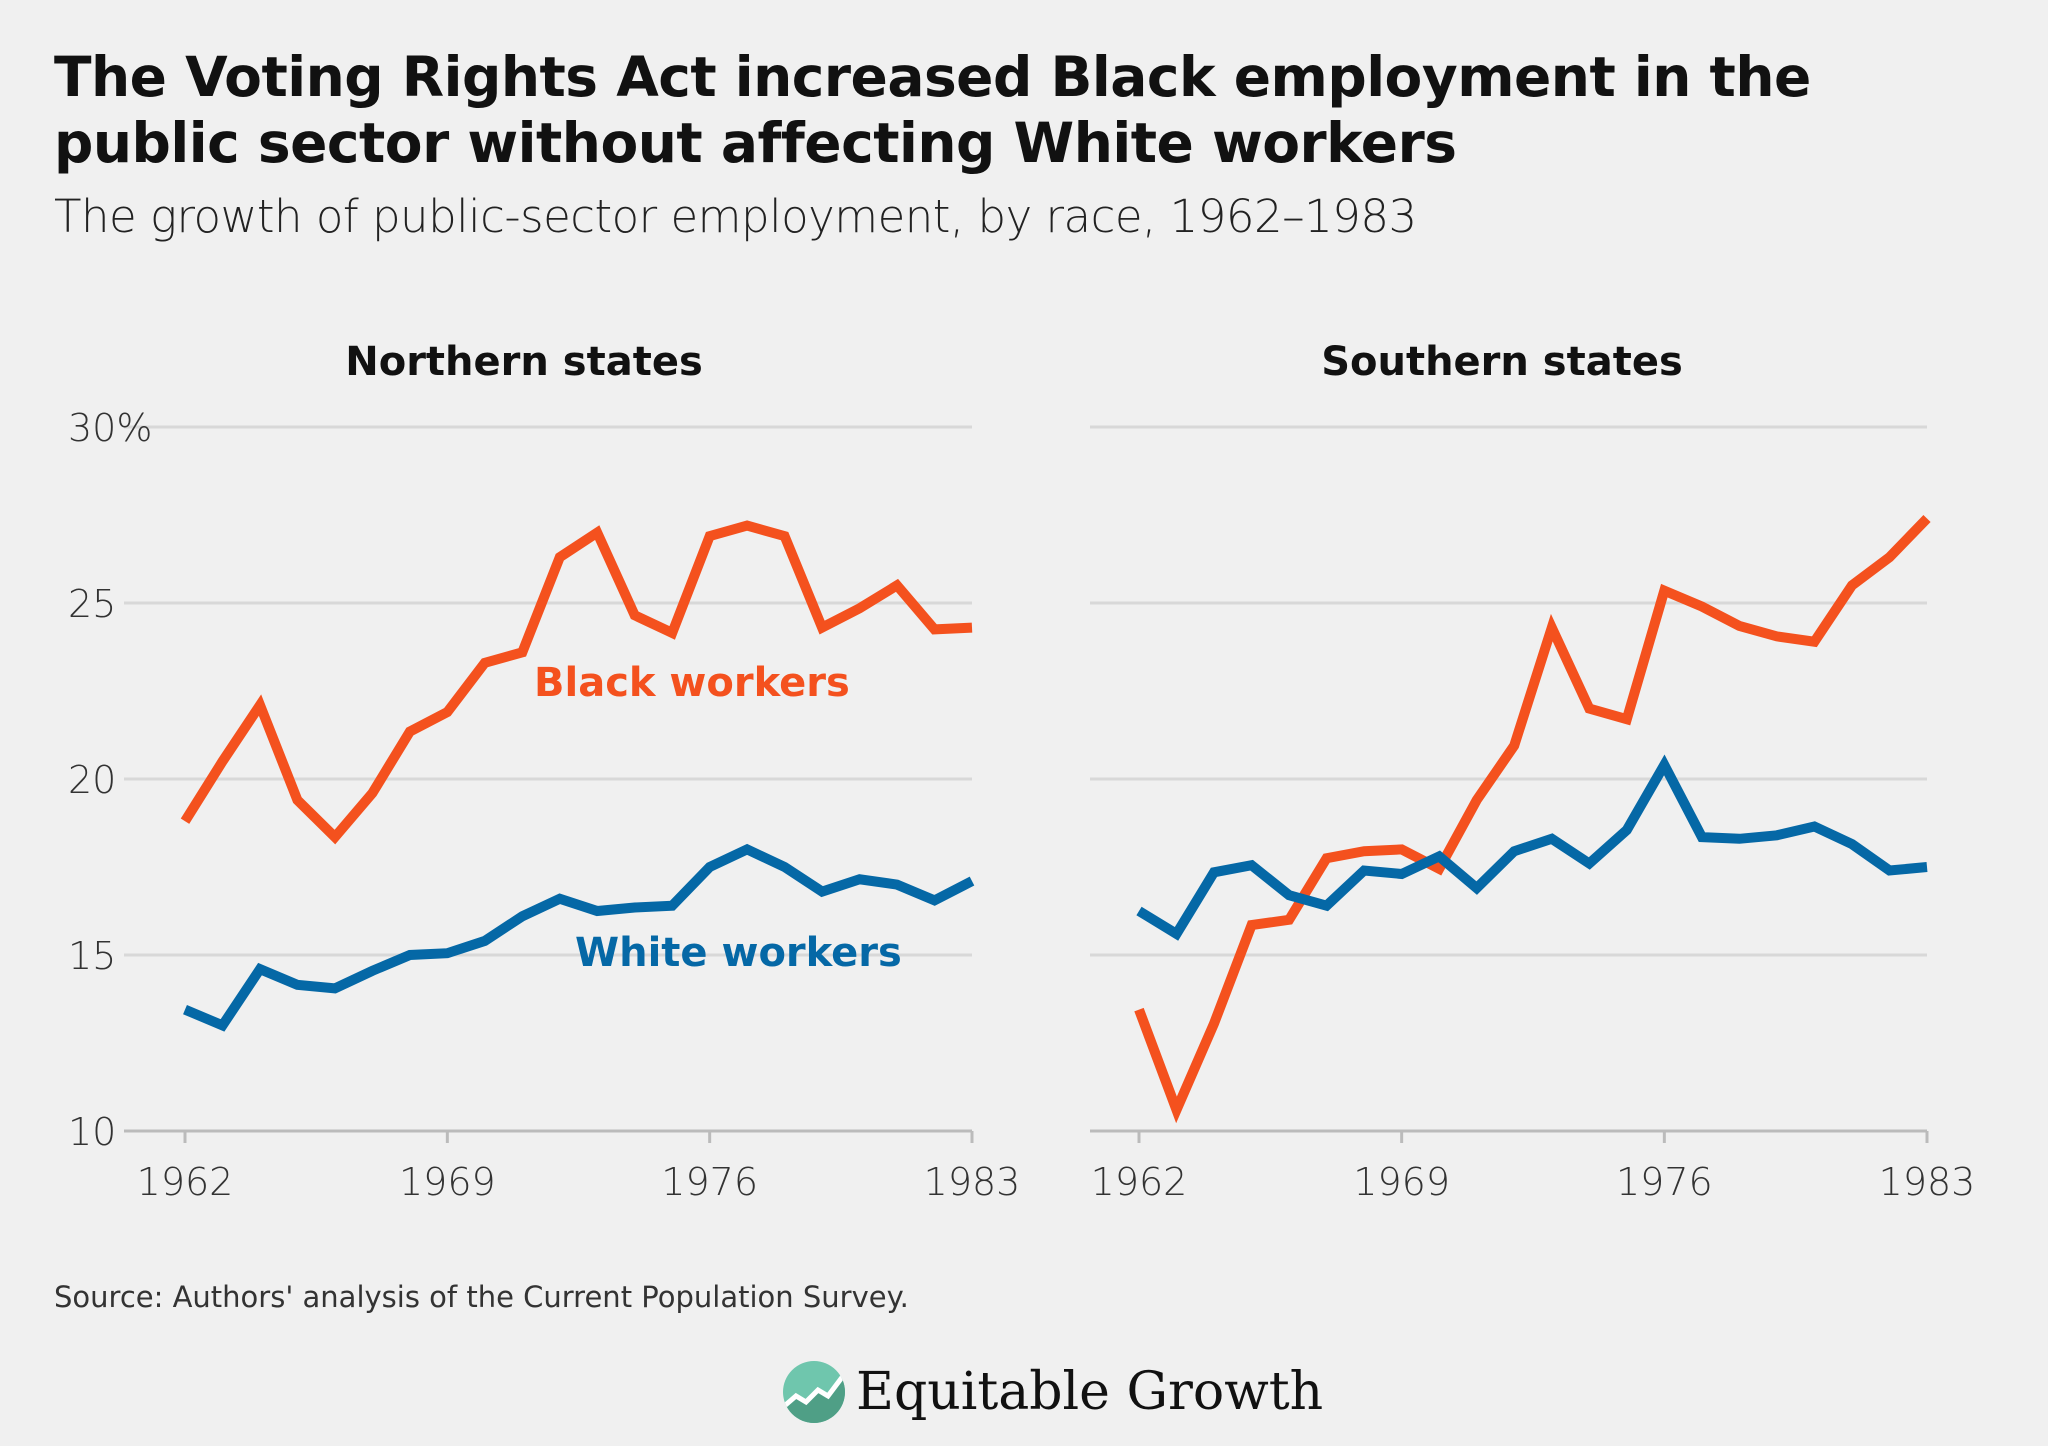  Describe the element at coordinates (1502, 362) in the screenshot. I see `panel-title: Southern states` at that location.